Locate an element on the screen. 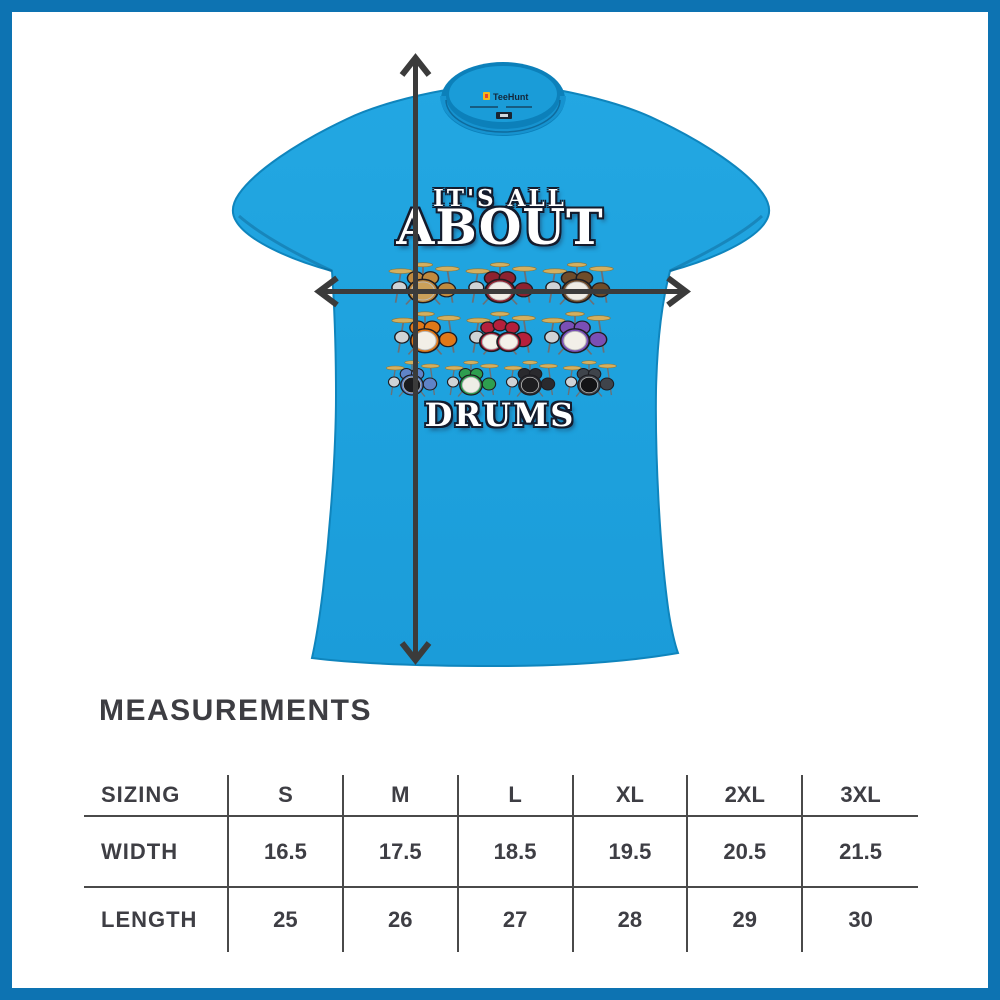 This screenshot has width=1000, height=1000. drum-kit-blue-kit is located at coordinates (412, 378).